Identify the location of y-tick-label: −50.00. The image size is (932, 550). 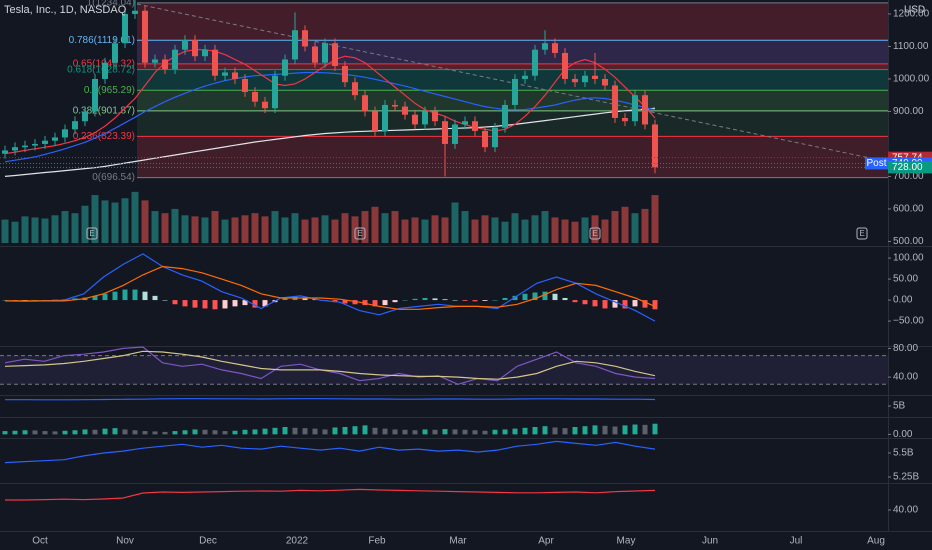
(908, 321).